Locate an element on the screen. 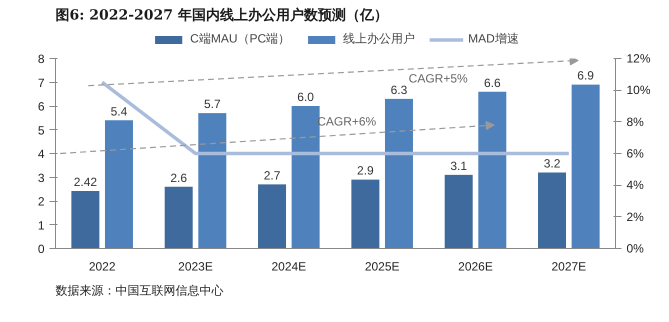  y2-tick-label: 8% is located at coordinates (635, 121).